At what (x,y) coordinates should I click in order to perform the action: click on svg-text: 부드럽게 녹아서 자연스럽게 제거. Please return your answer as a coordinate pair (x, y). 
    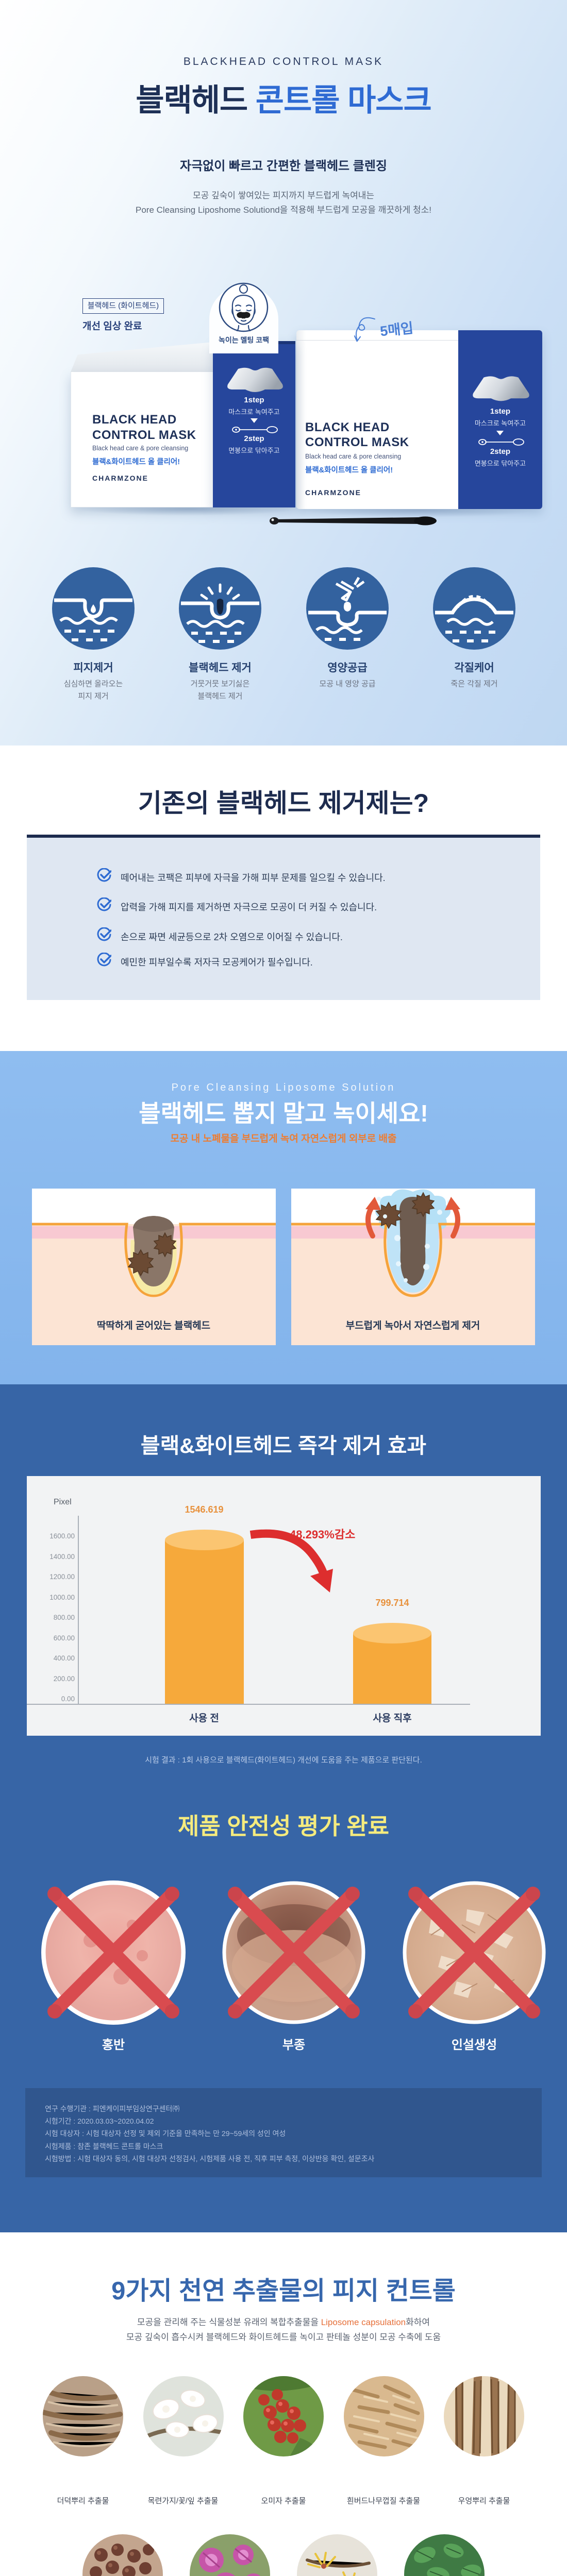
    Looking at the image, I should click on (413, 1325).